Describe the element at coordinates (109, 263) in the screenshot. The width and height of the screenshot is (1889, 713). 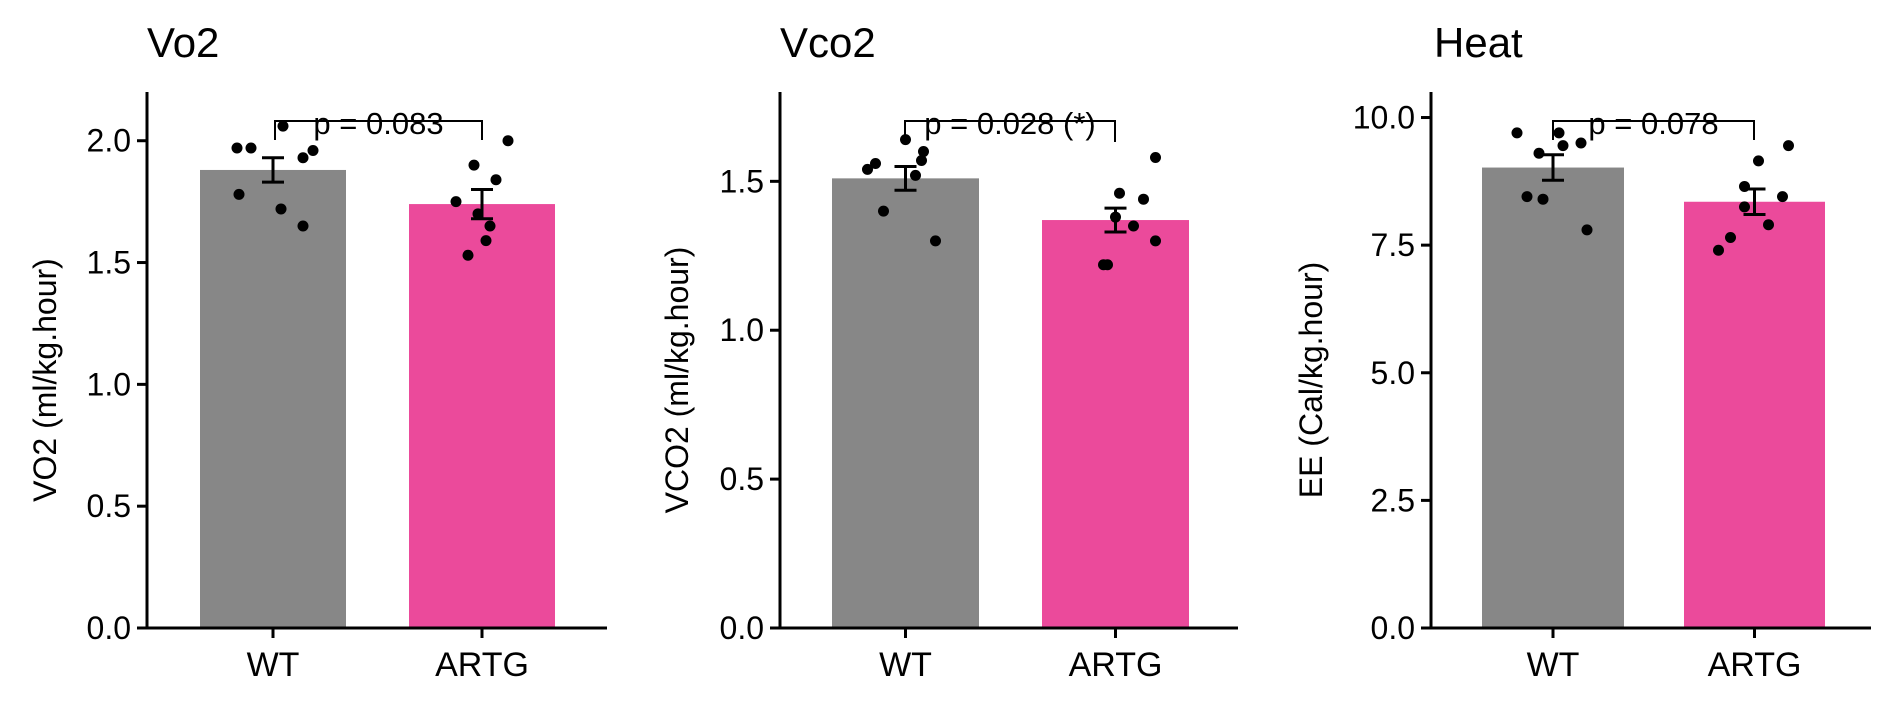
I see `panel-1-y-tick-label: 1.5` at that location.